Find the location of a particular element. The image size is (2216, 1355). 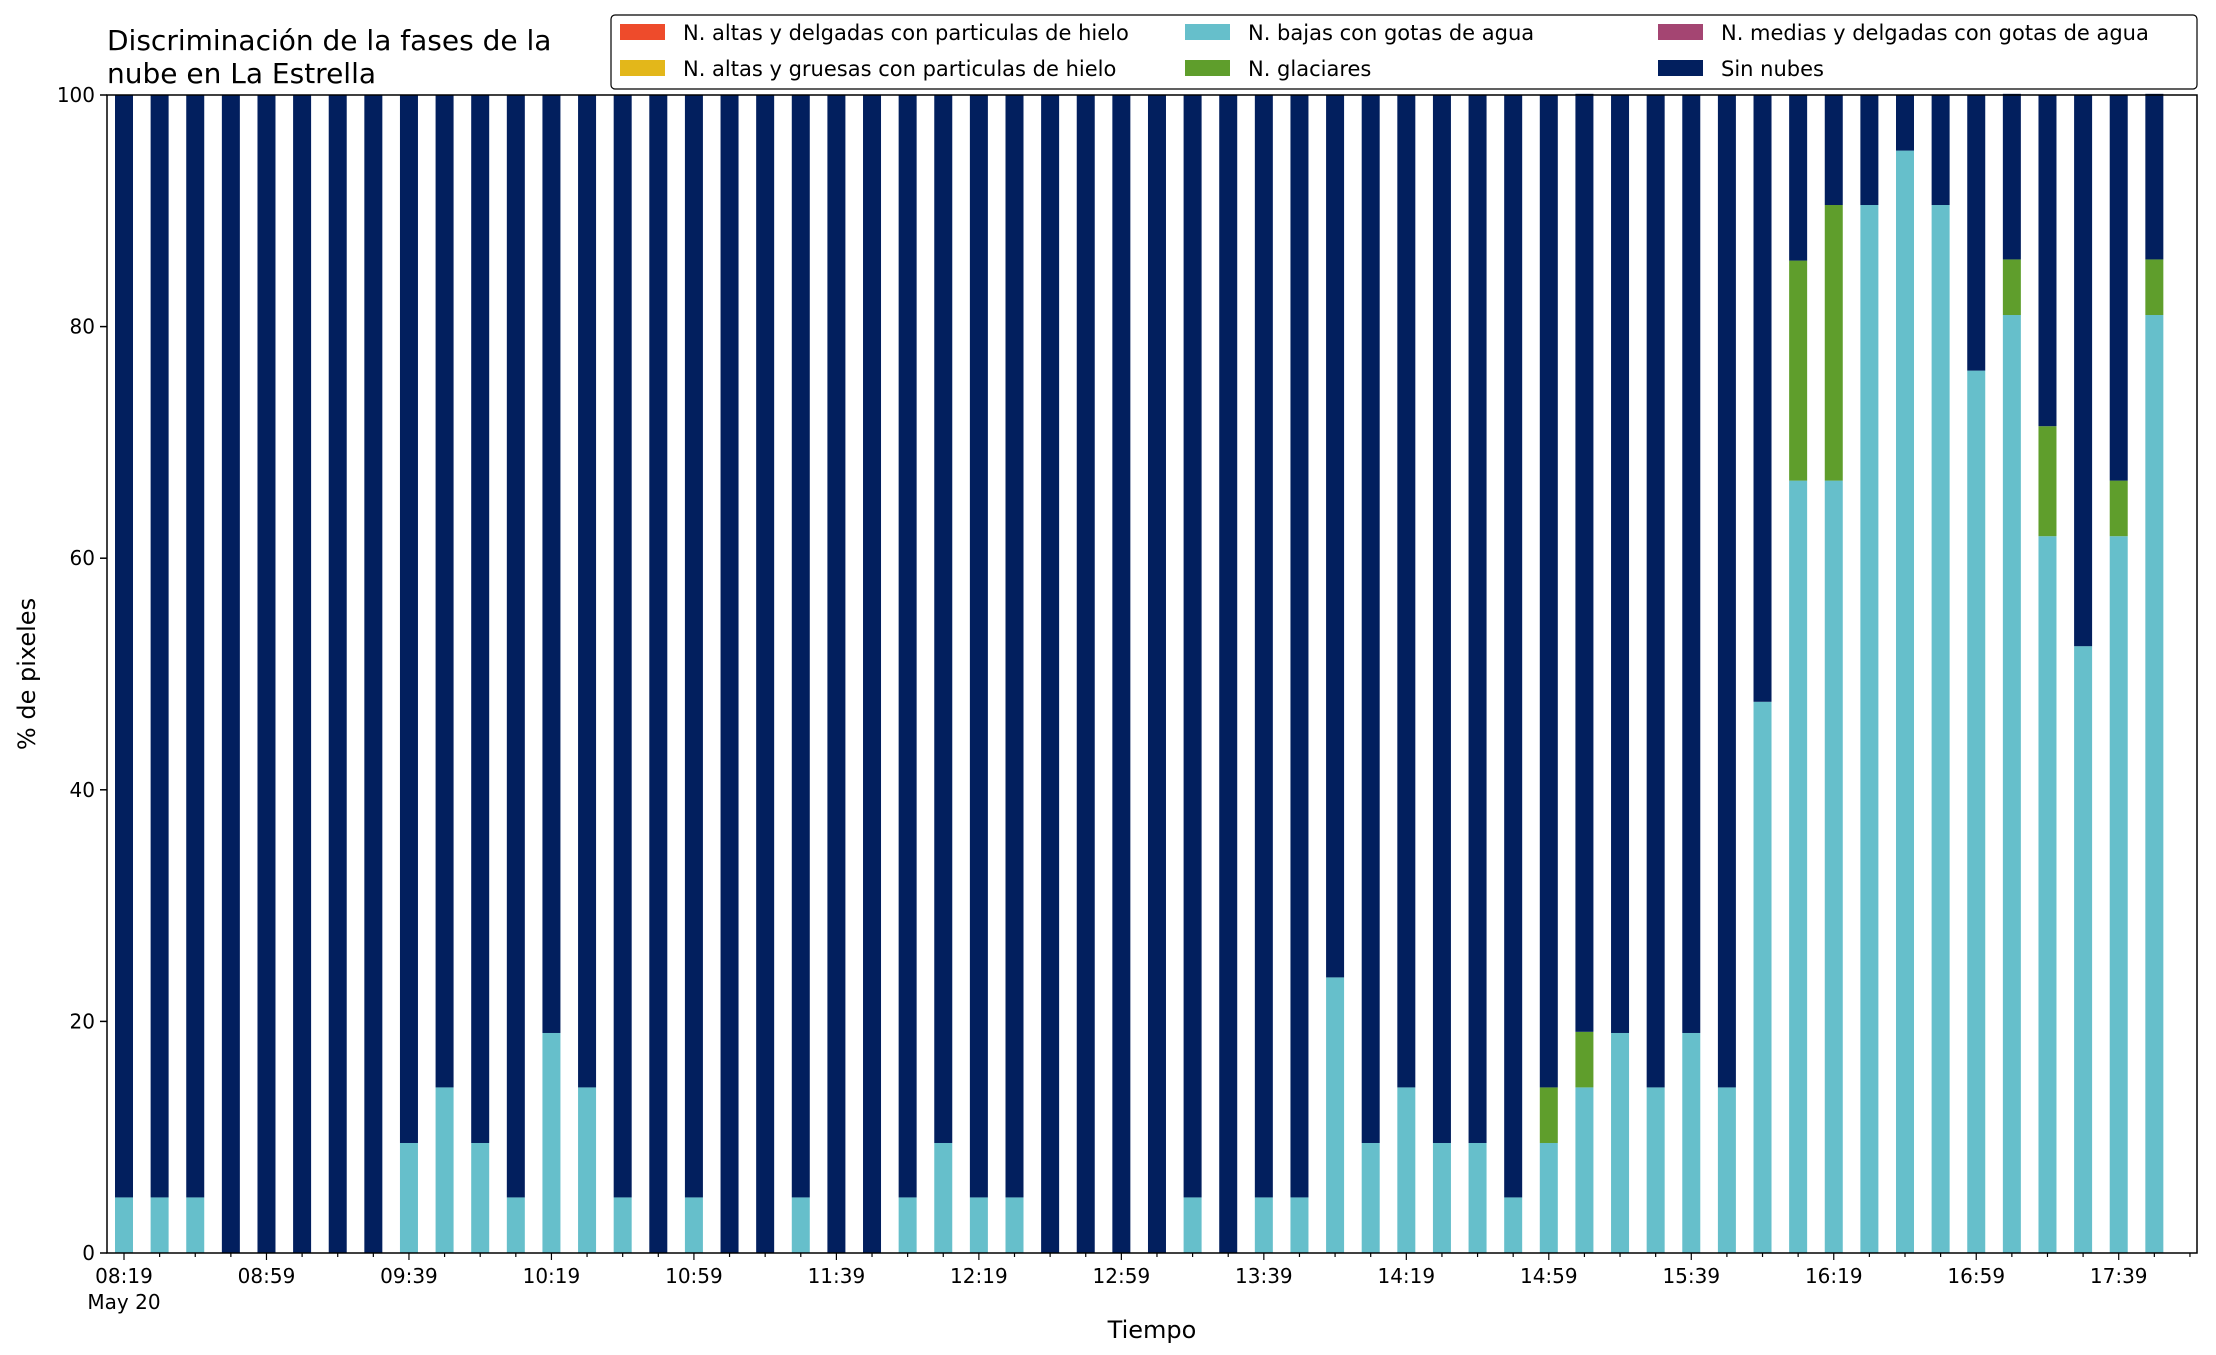

x-tick-label: 13:39 is located at coordinates (1264, 1276).